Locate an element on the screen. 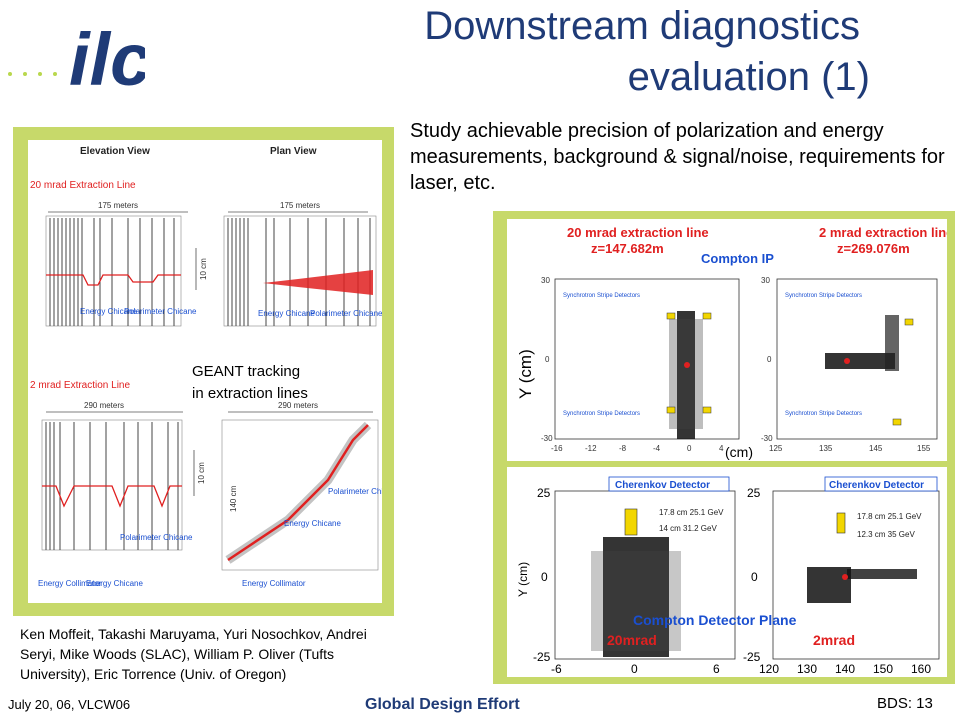 This screenshot has height=720, width=960. svg-text: 160 is located at coordinates (921, 669).